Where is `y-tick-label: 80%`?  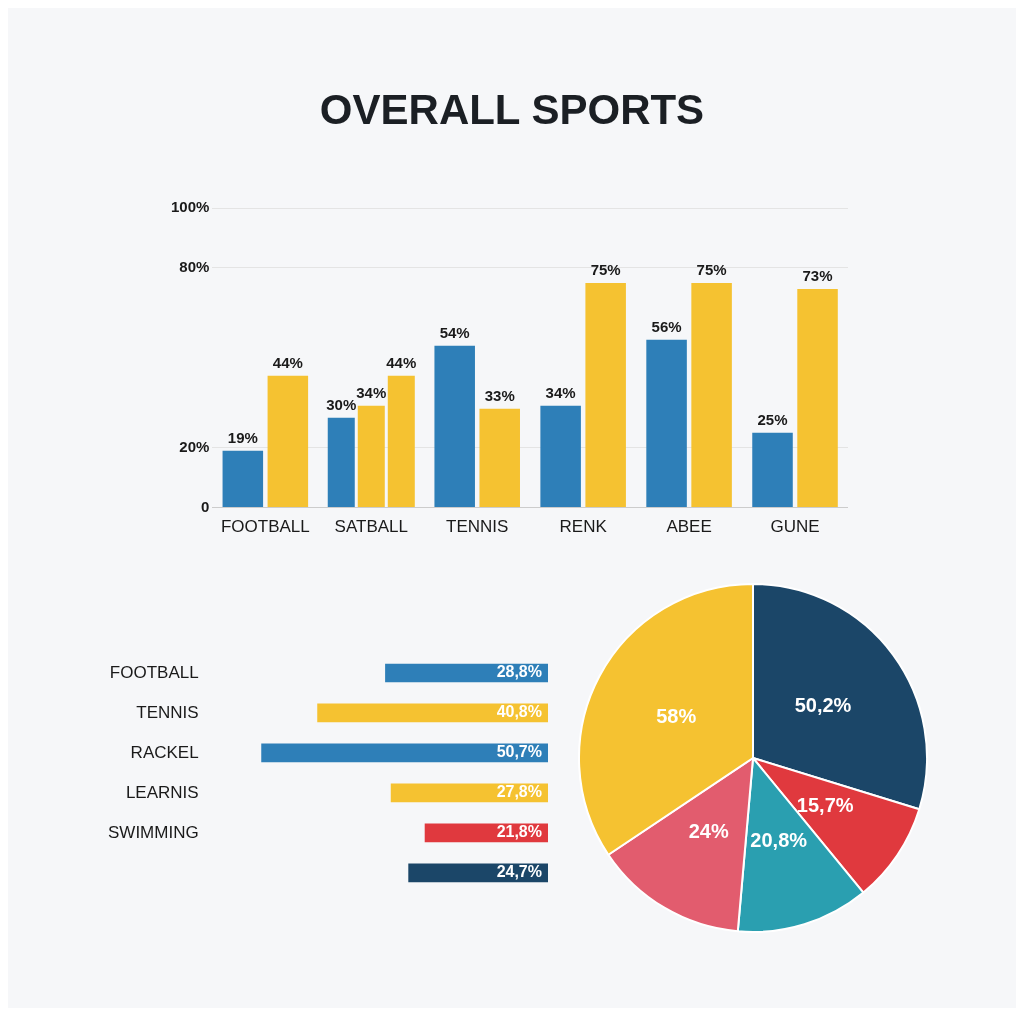
y-tick-label: 80% is located at coordinates (194, 267).